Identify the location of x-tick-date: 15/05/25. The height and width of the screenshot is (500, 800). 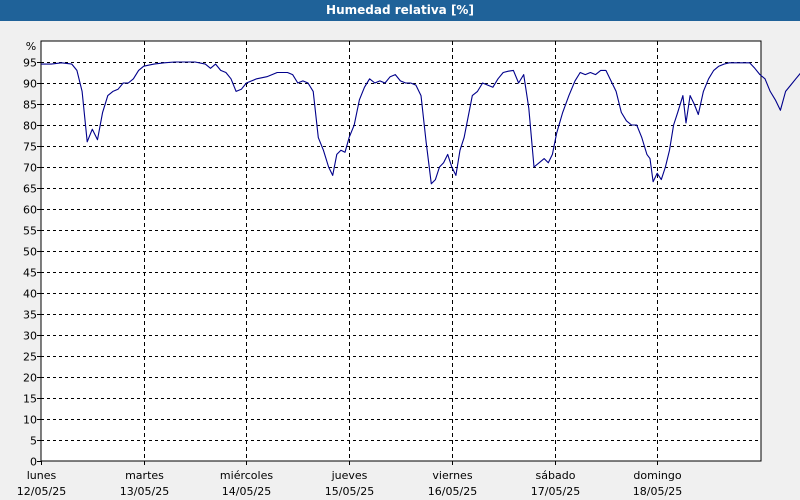
(349, 491).